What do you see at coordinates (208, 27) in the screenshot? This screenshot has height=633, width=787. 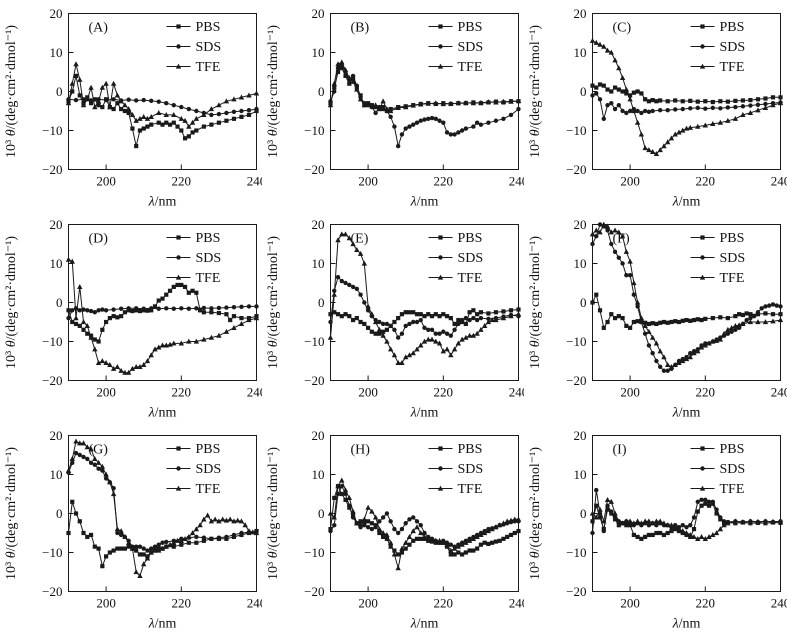 I see `legend-label-PBS: PBS` at bounding box center [208, 27].